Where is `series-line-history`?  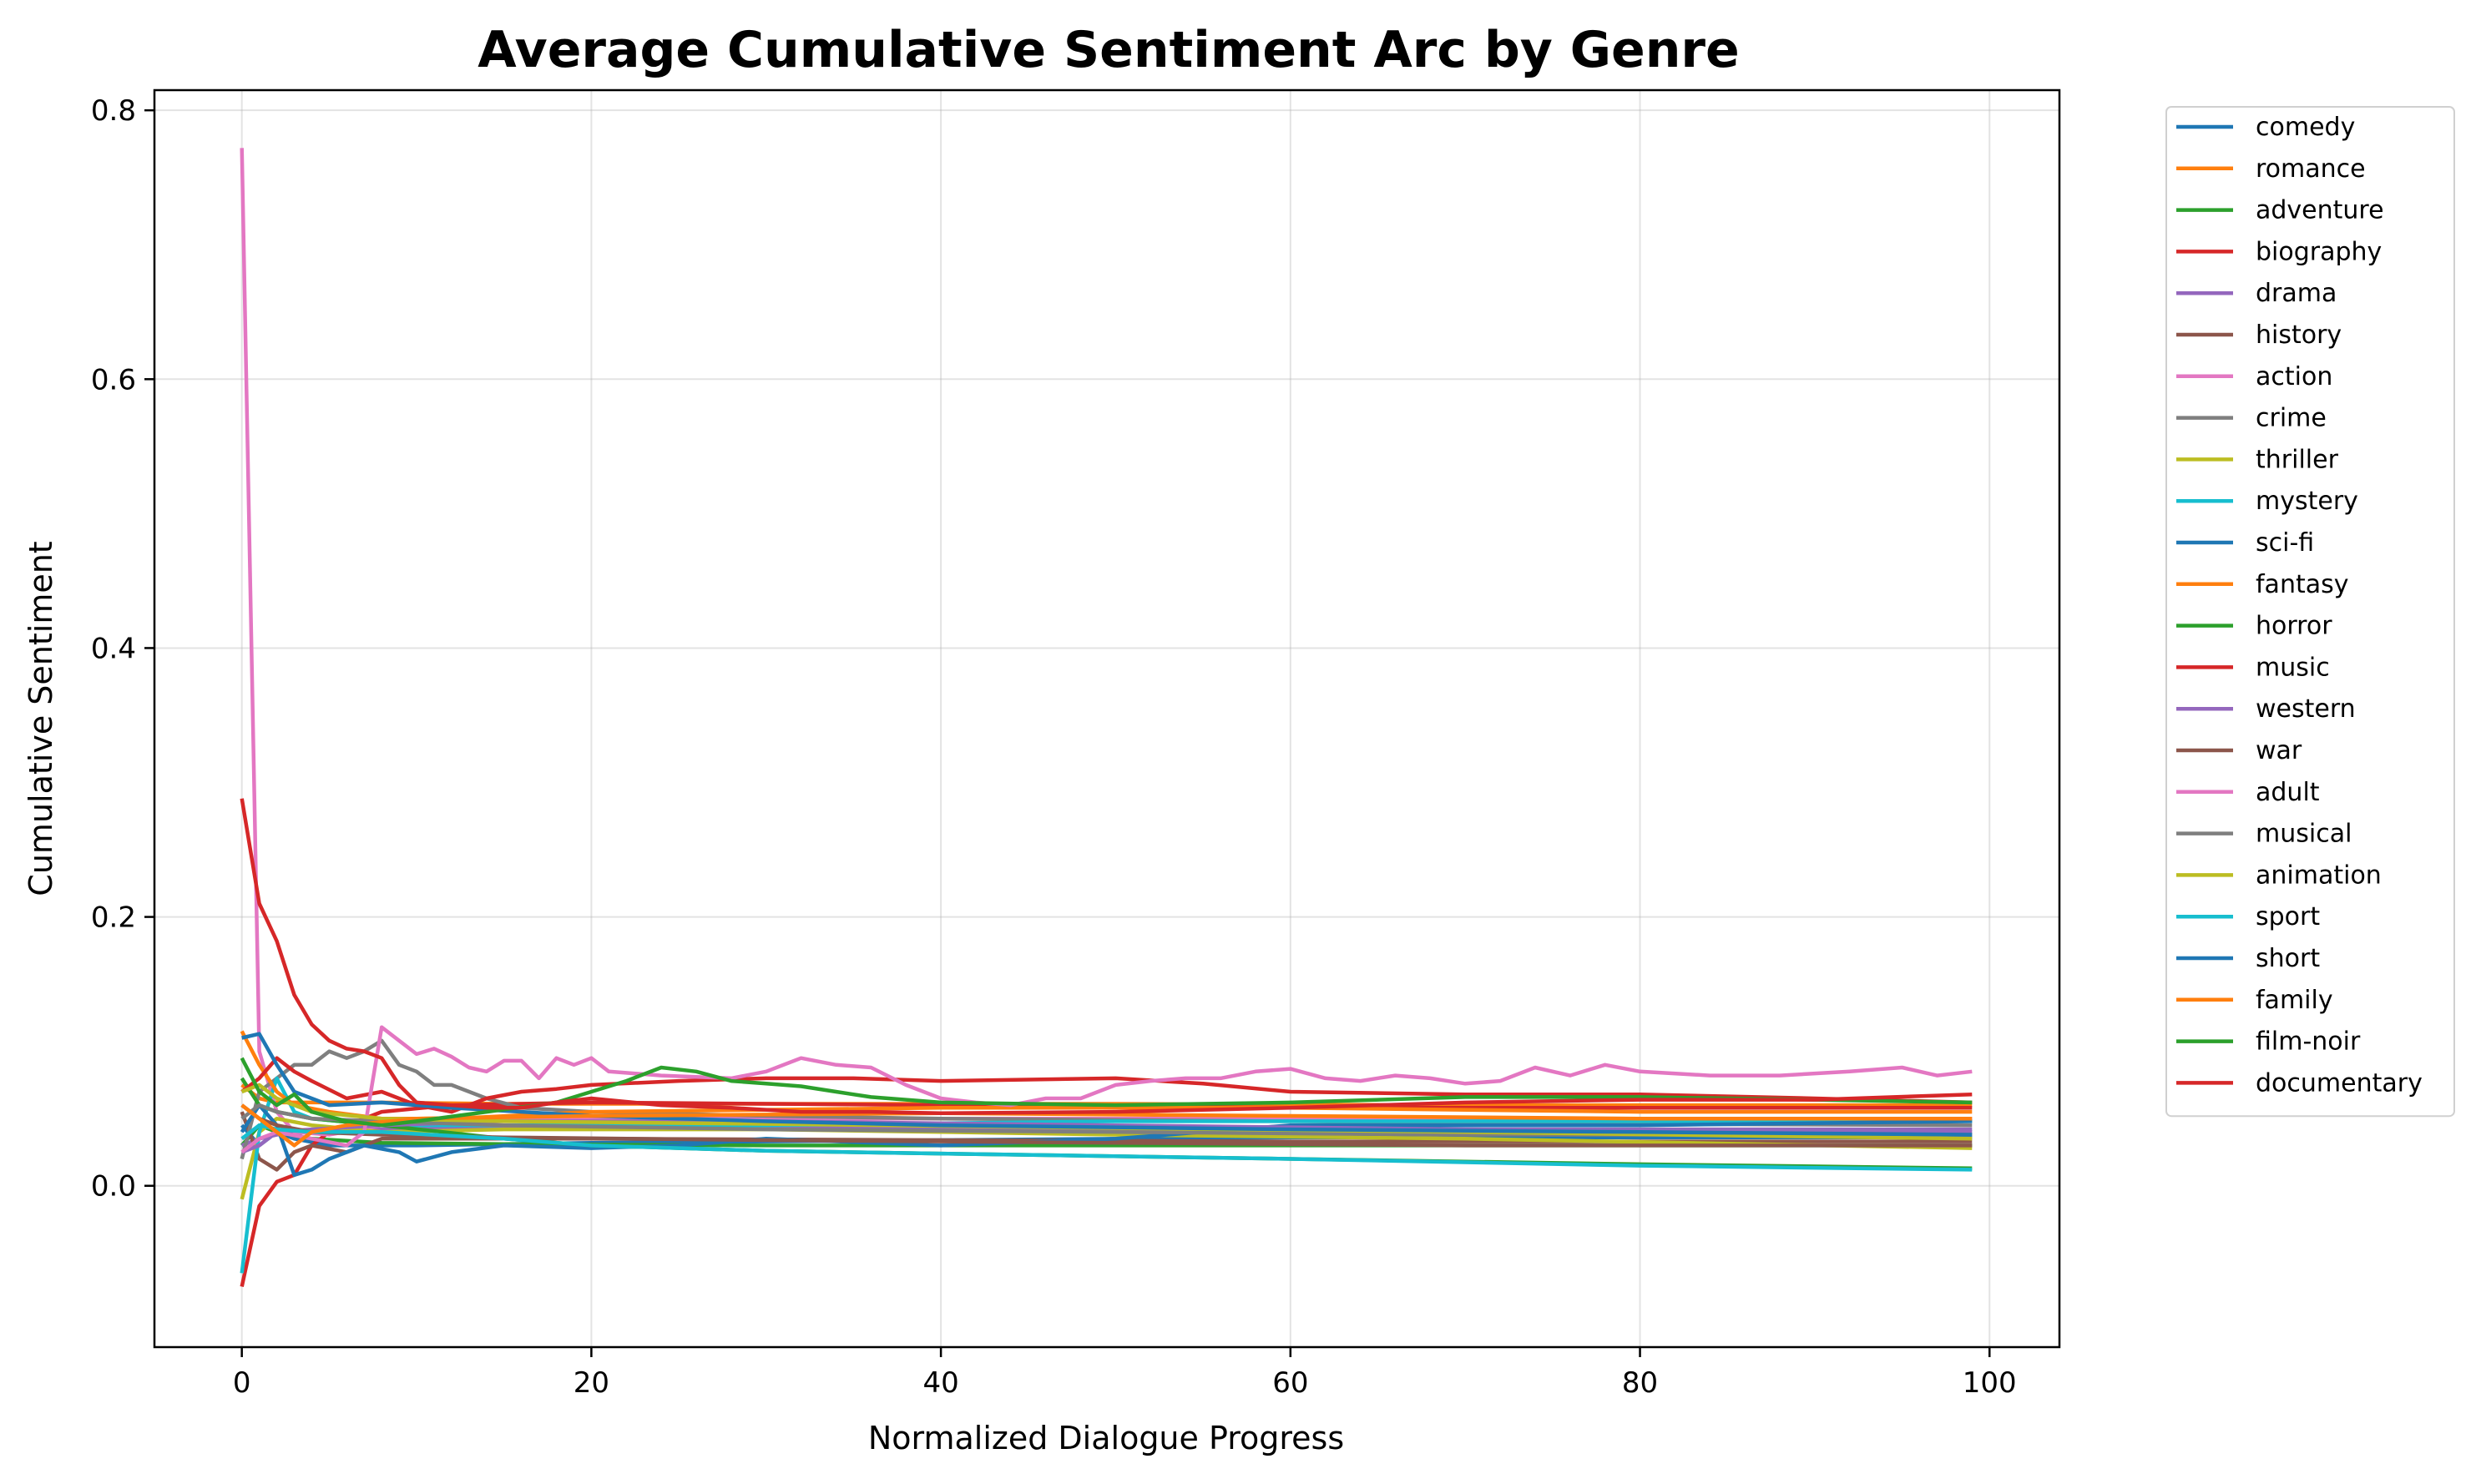 series-line-history is located at coordinates (1107, 1141).